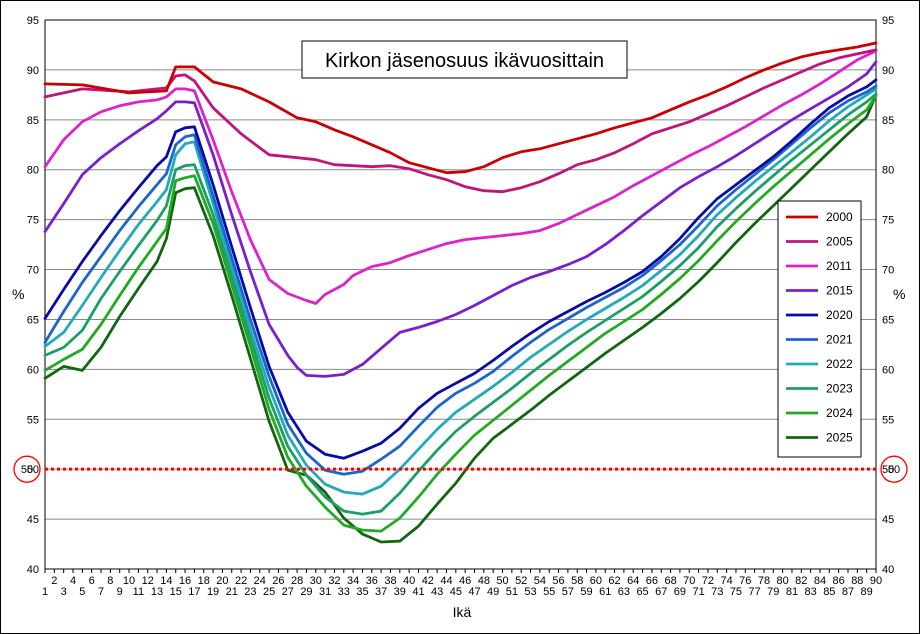 This screenshot has width=920, height=634. I want to click on x-tick-label: 25, so click(269, 592).